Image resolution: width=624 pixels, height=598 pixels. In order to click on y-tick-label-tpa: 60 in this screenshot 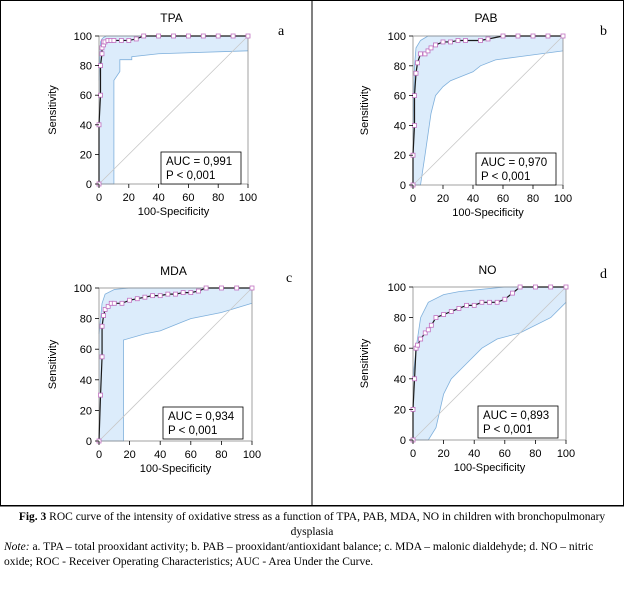, I will do `click(86, 96)`.